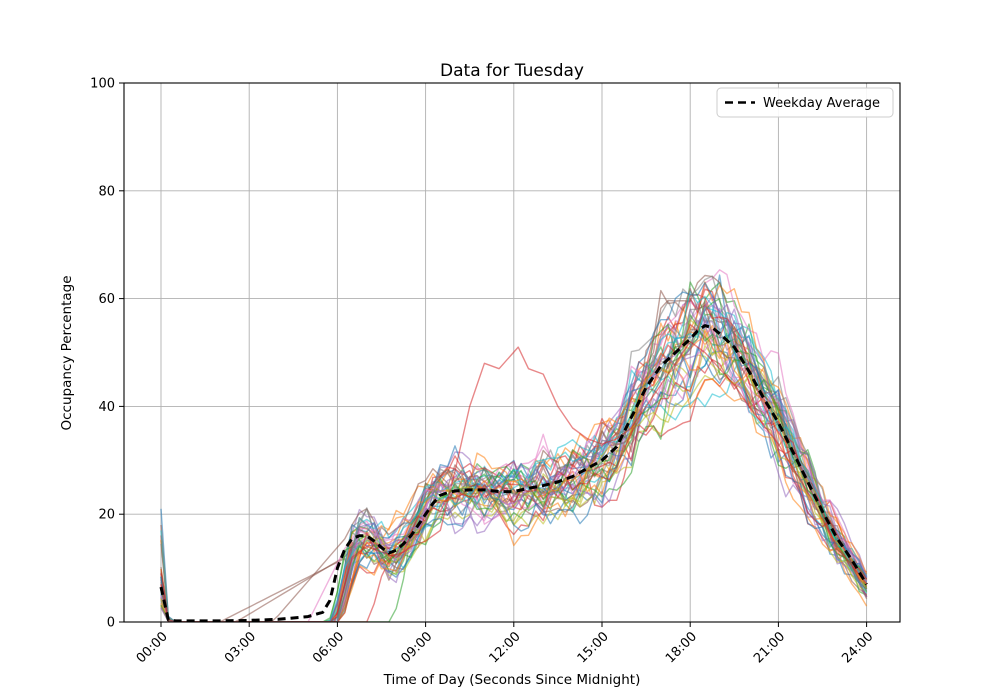  I want to click on legend-frame, so click(805, 102).